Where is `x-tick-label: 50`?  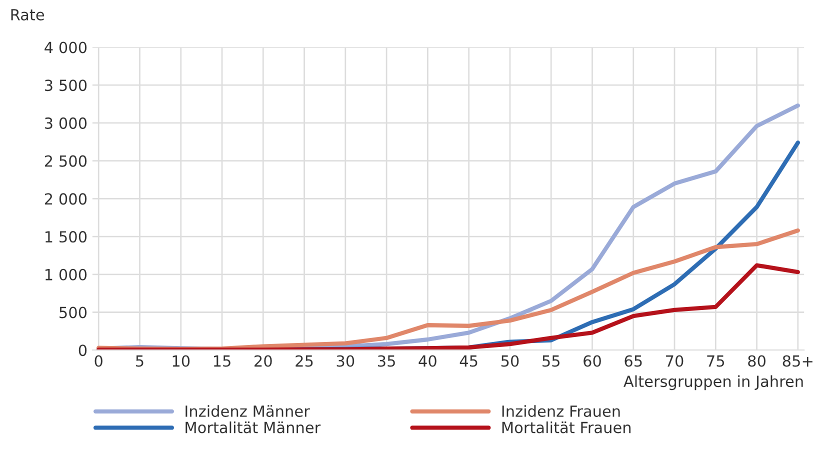
x-tick-label: 50 is located at coordinates (510, 361).